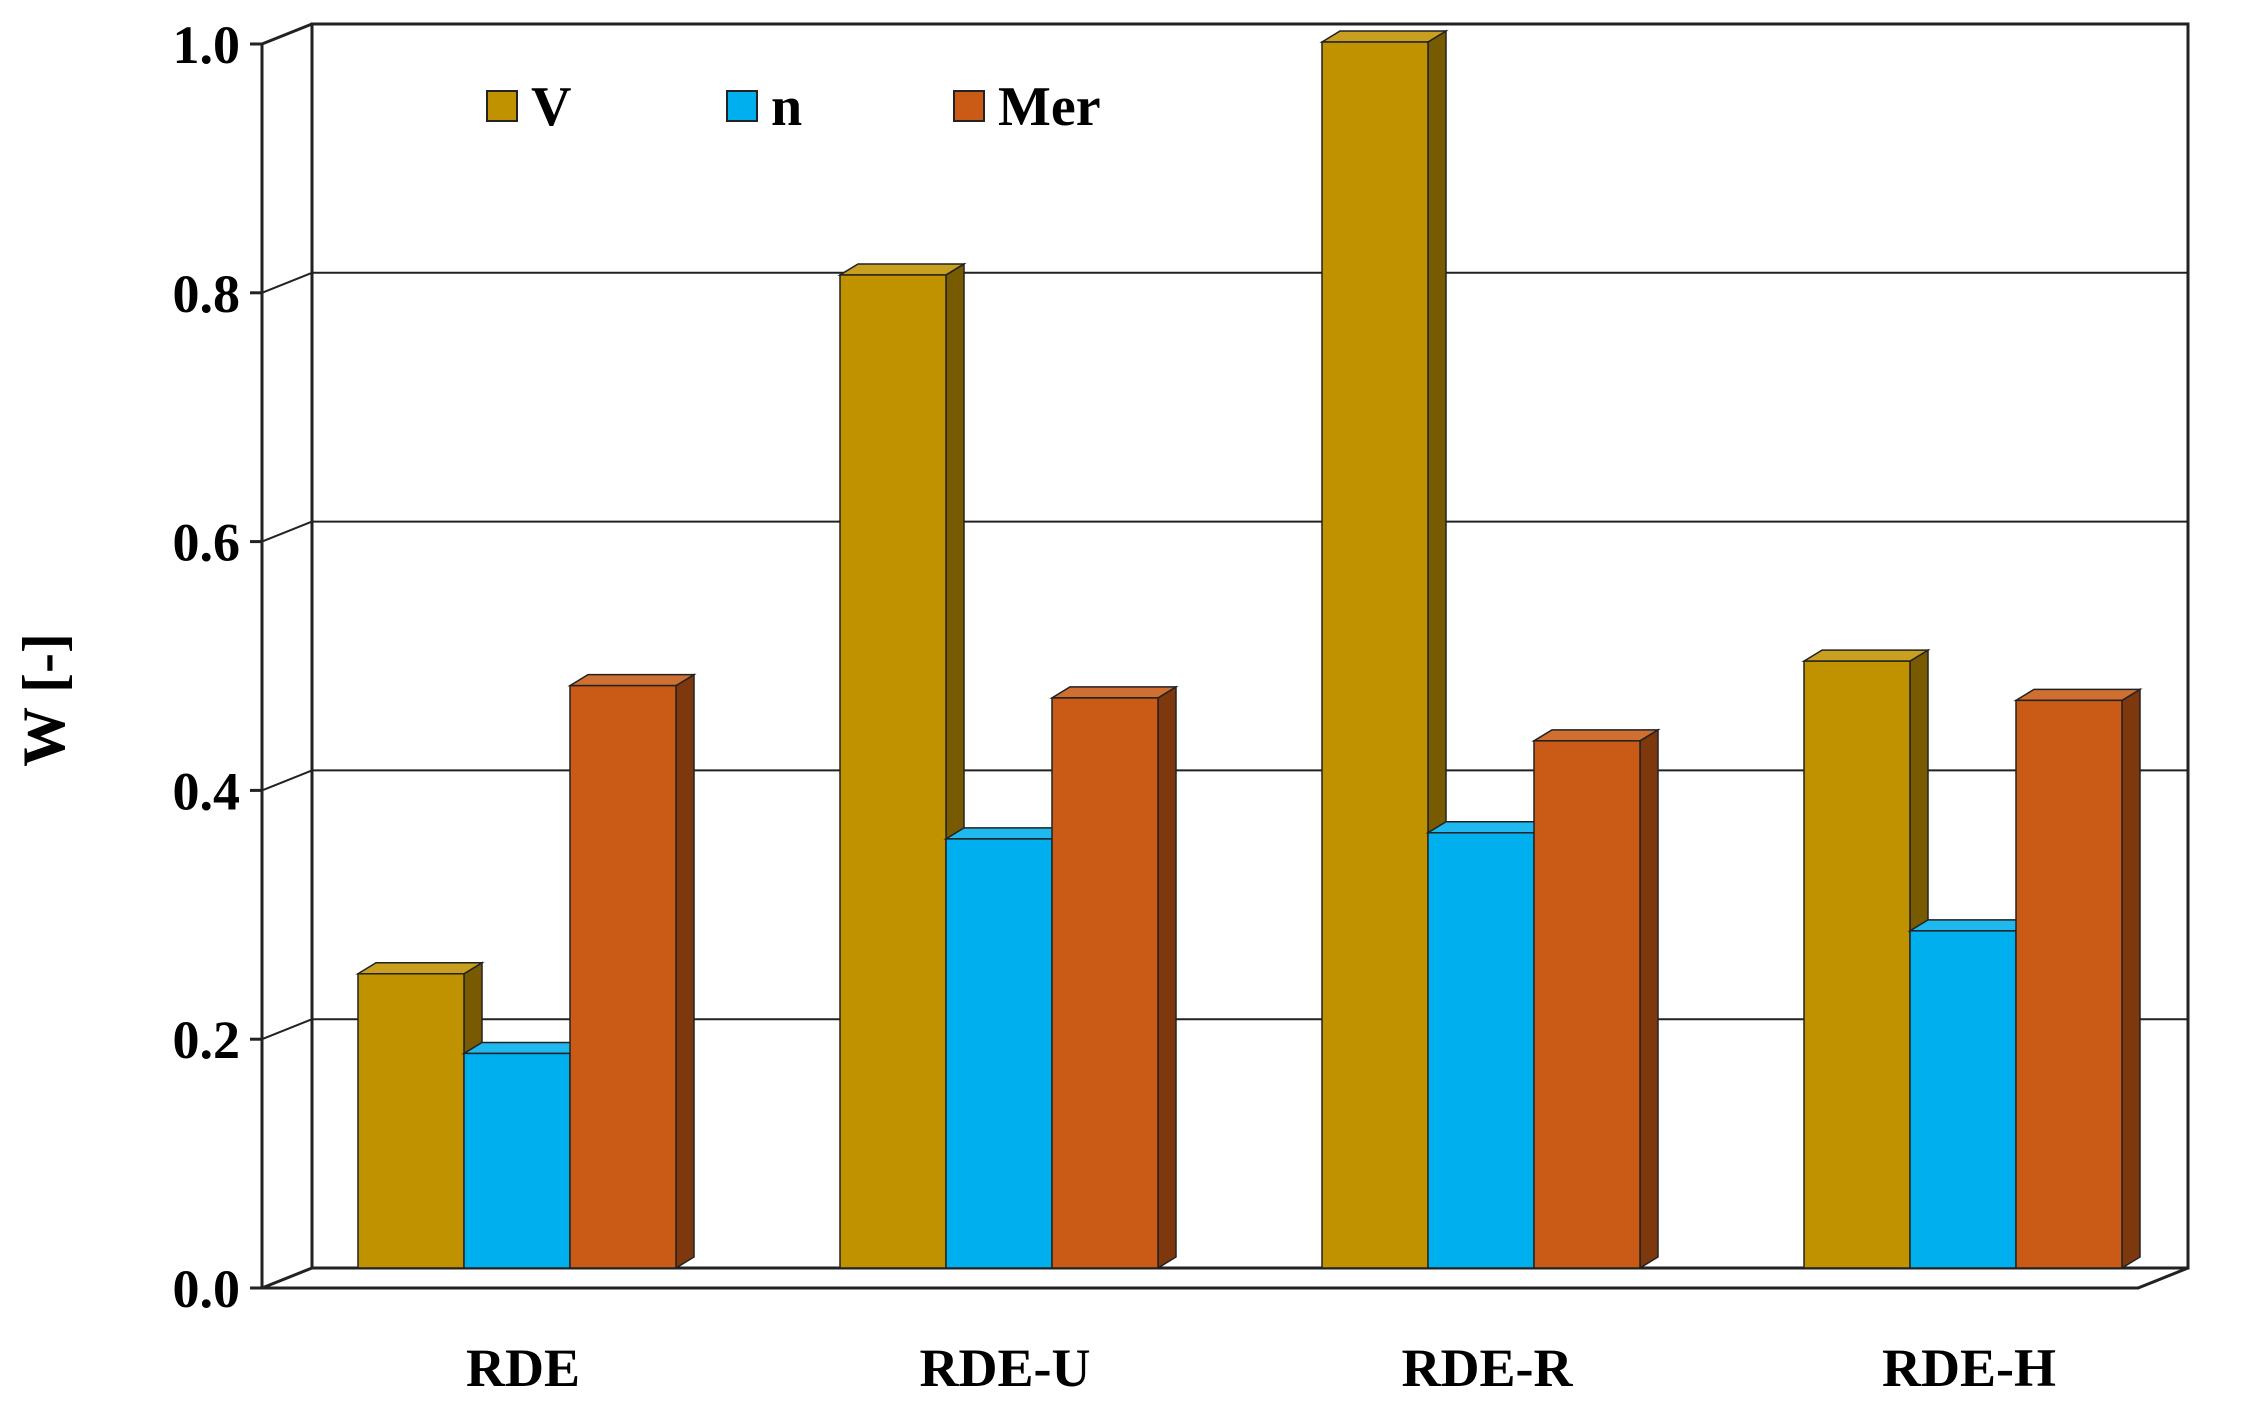 The height and width of the screenshot is (1408, 2252). What do you see at coordinates (1049, 107) in the screenshot?
I see `legend-label-mer: Mer` at bounding box center [1049, 107].